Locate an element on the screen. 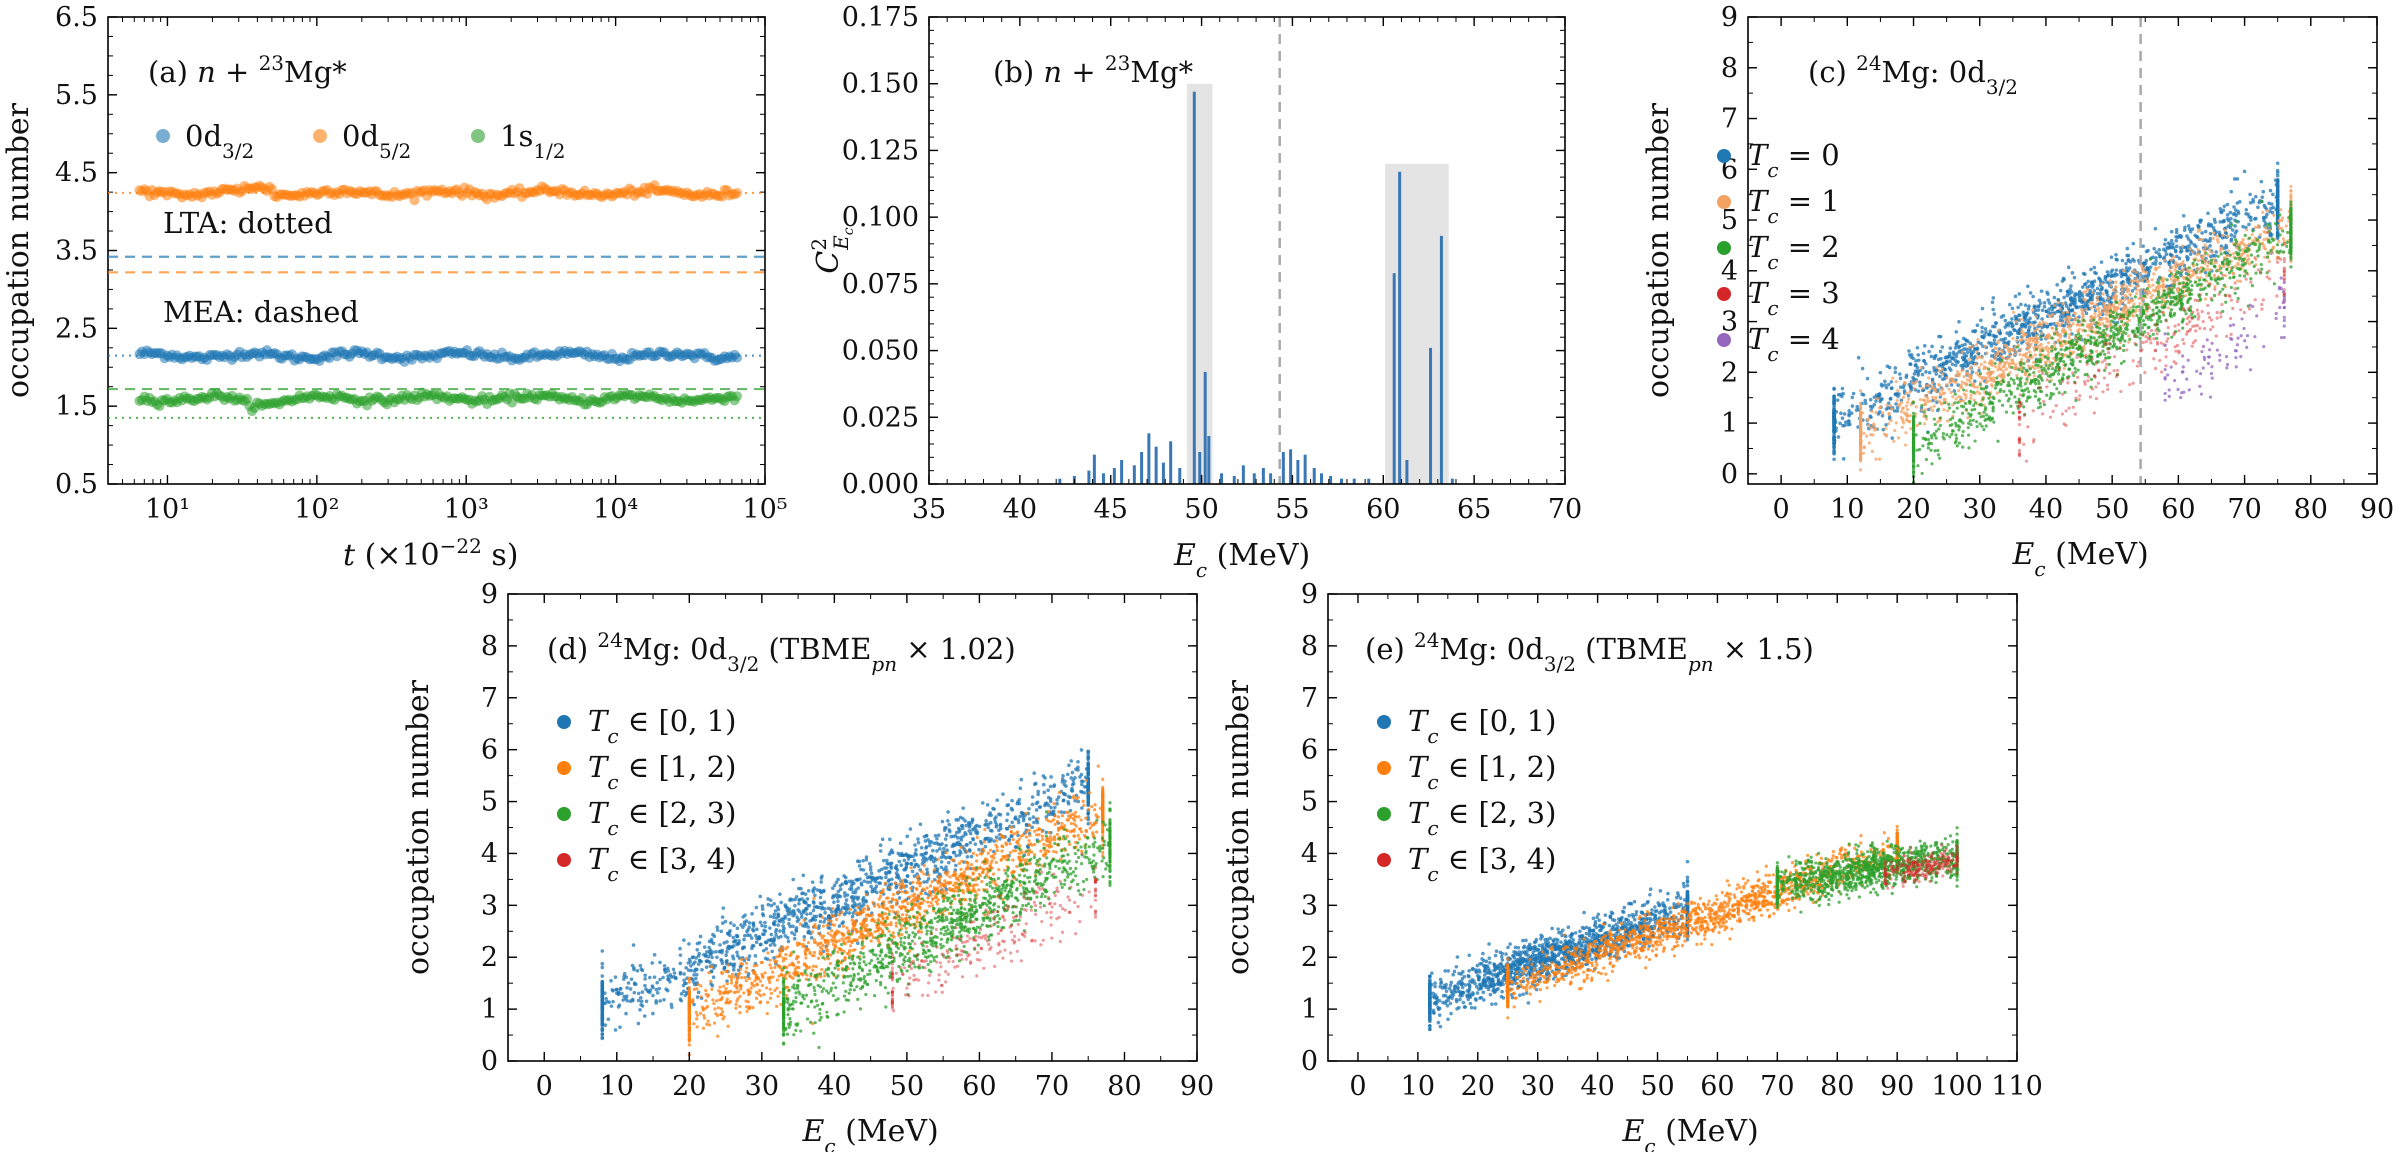 Image resolution: width=2396 pixels, height=1152 pixels. text-part: 23 is located at coordinates (271, 63).